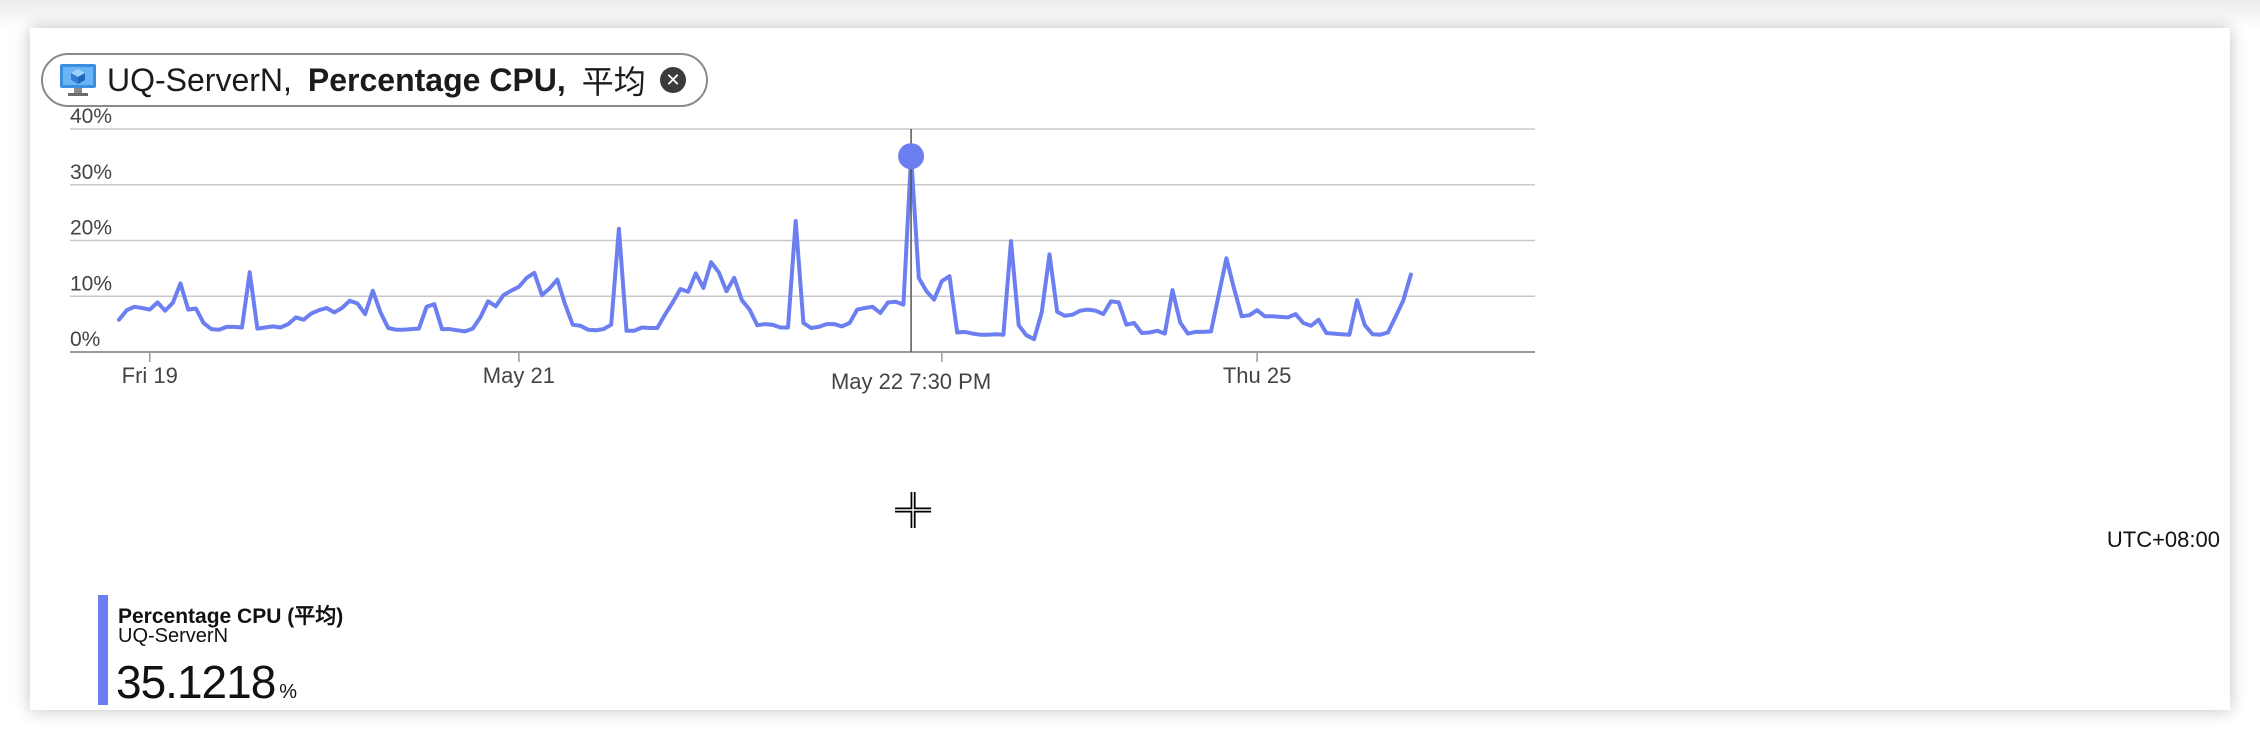 The image size is (2260, 738). Describe the element at coordinates (78, 80) in the screenshot. I see `virtual-machine-icon` at that location.